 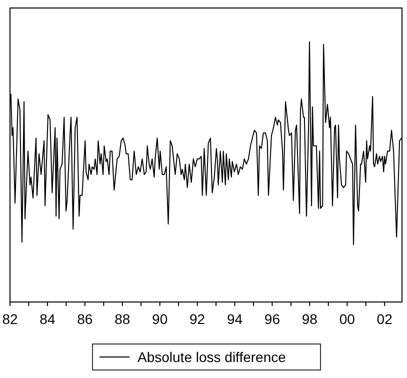 I want to click on x-tick-label: 02, so click(x=384, y=319).